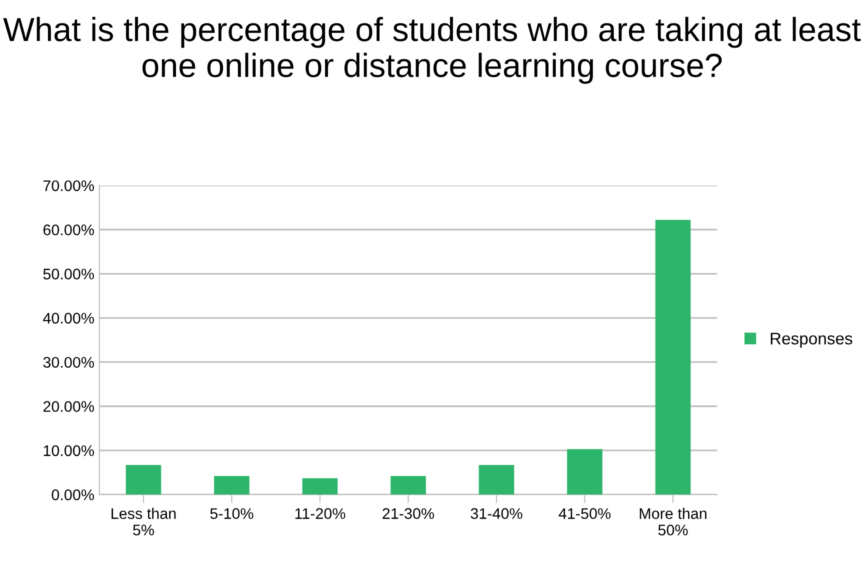 The image size is (864, 562). I want to click on x-tick-label: More than 50%, so click(673, 522).